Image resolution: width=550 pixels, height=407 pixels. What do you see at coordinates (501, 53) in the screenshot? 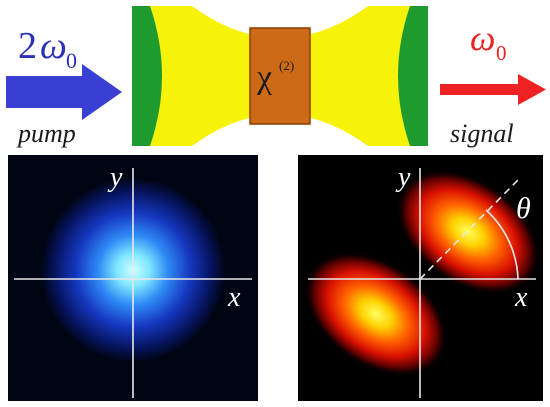
I see `signal-frequency-sub: 0` at bounding box center [501, 53].